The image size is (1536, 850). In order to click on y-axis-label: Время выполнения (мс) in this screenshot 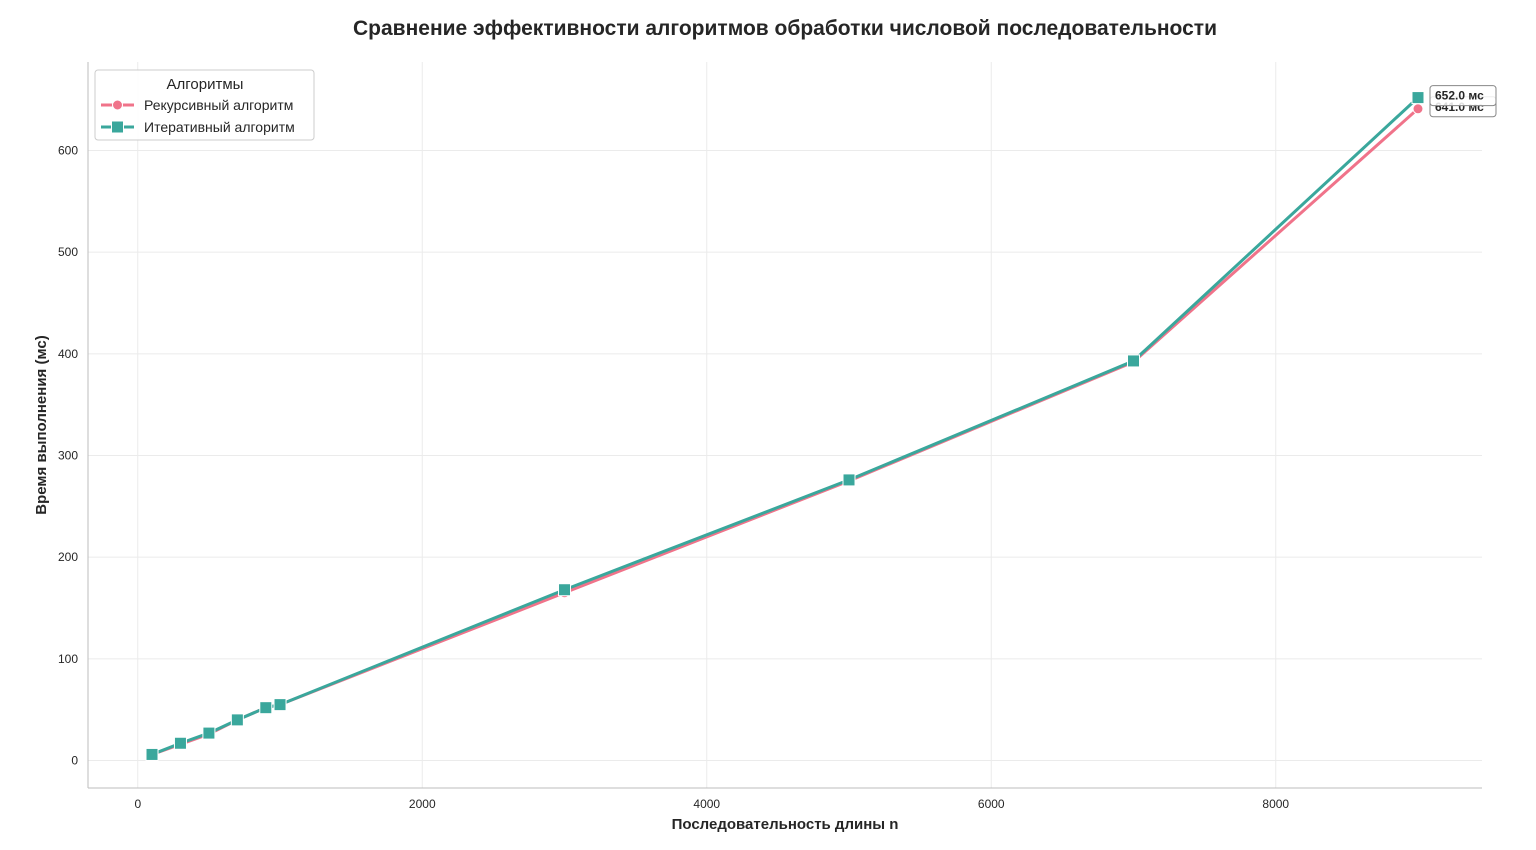, I will do `click(41, 424)`.